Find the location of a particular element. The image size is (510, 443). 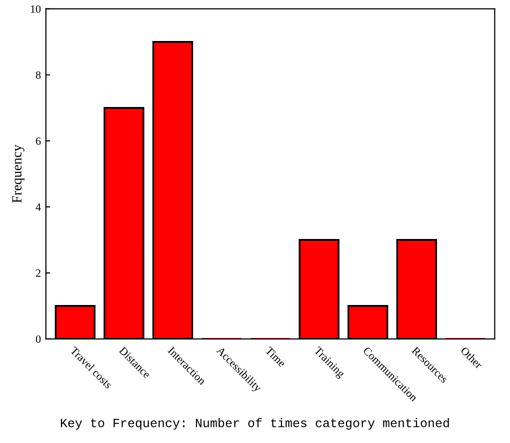

y-tick-label: 10 is located at coordinates (35, 9).